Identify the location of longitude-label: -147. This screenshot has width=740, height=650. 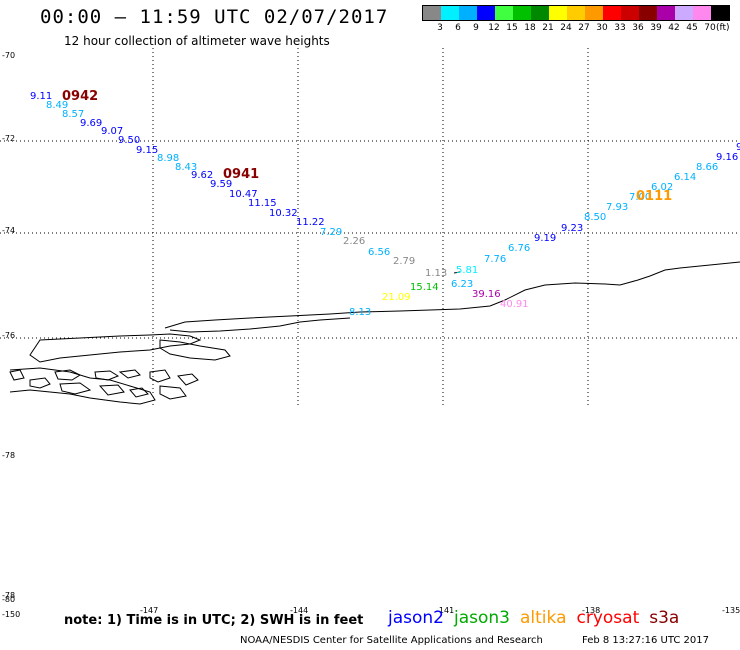
(149, 610).